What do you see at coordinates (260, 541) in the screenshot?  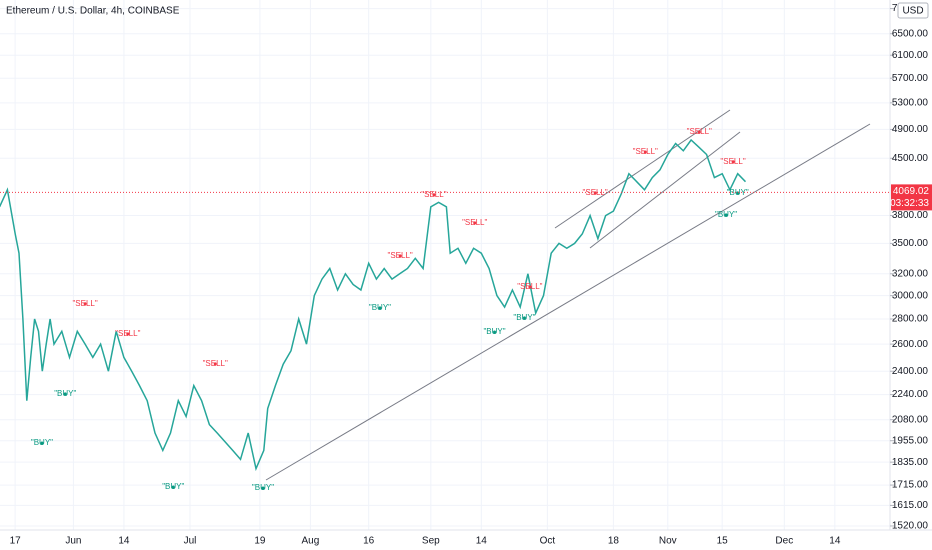 I see `x-tick-label: 19` at bounding box center [260, 541].